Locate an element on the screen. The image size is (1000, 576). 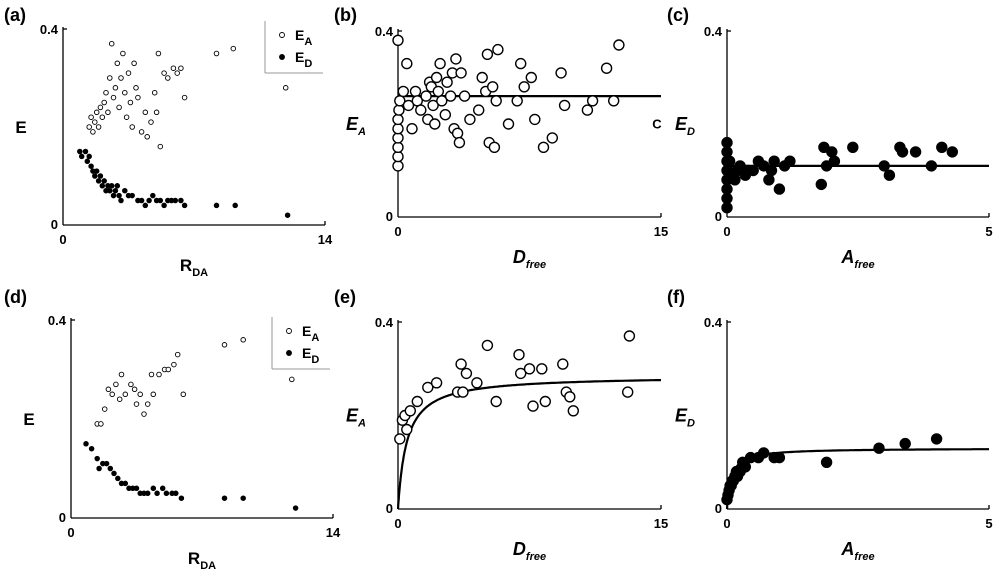
y-axis-label: EA is located at coordinates (356, 418).